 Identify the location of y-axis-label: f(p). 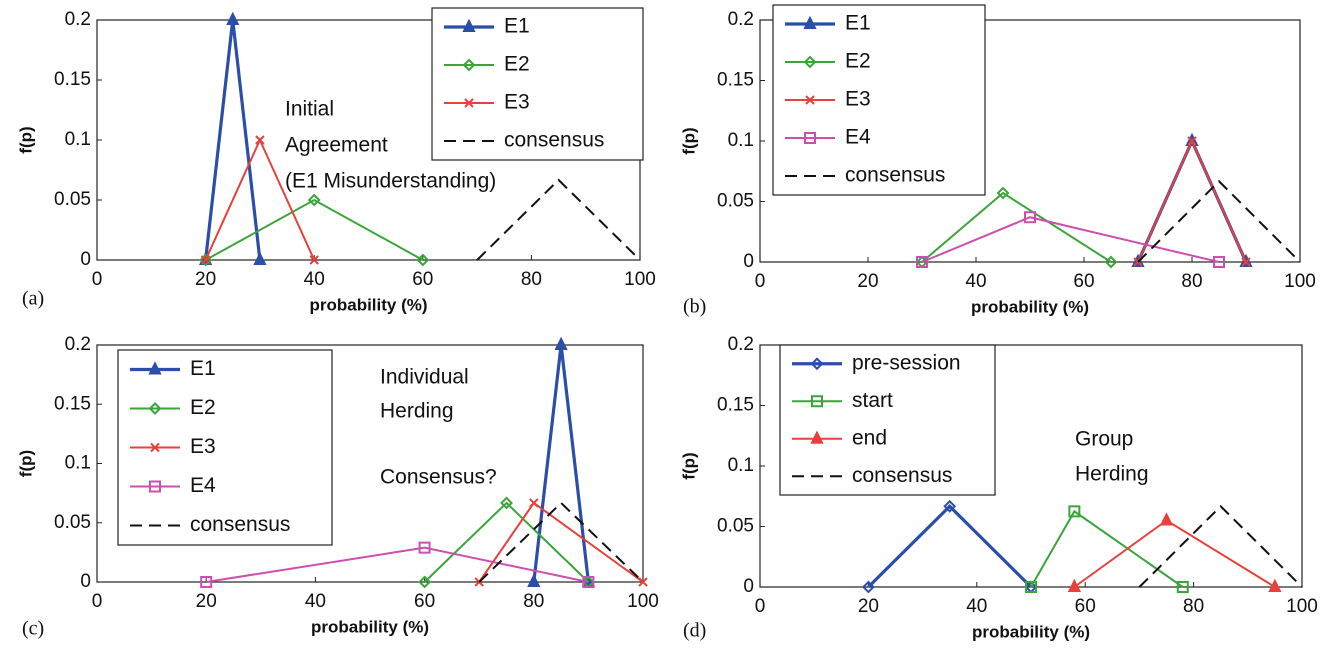
(25, 463).